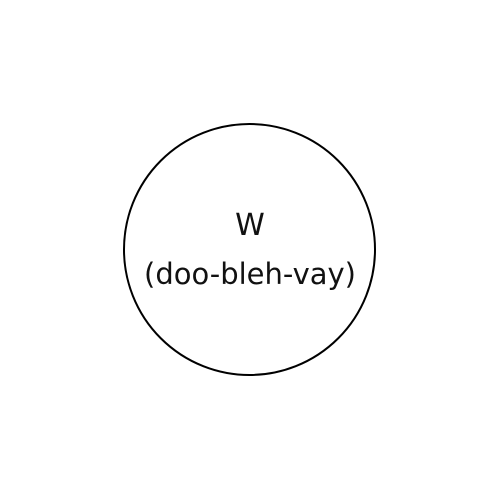  Describe the element at coordinates (250, 225) in the screenshot. I see `letter-label: W` at that location.